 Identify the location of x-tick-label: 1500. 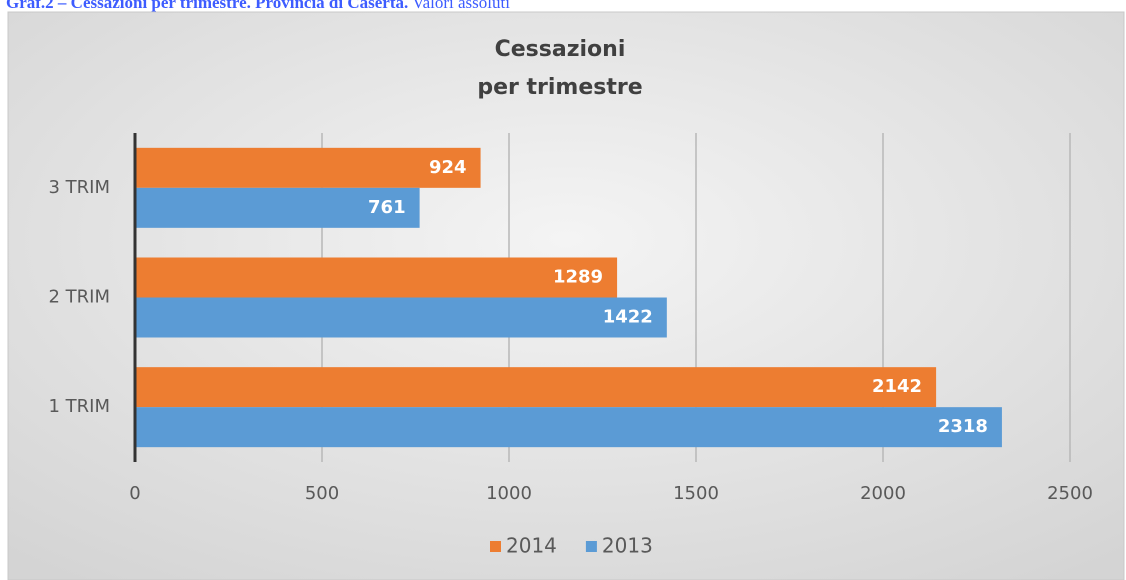
(696, 493).